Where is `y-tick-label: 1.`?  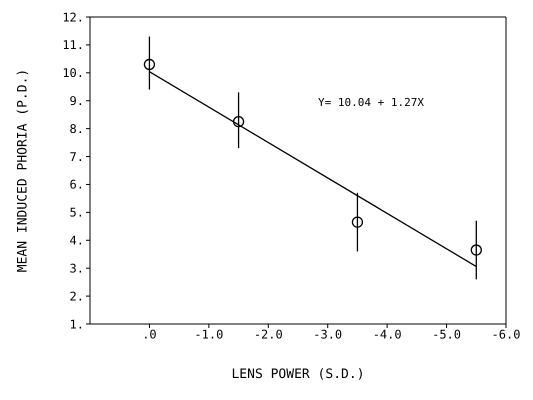 y-tick-label: 1. is located at coordinates (77, 324).